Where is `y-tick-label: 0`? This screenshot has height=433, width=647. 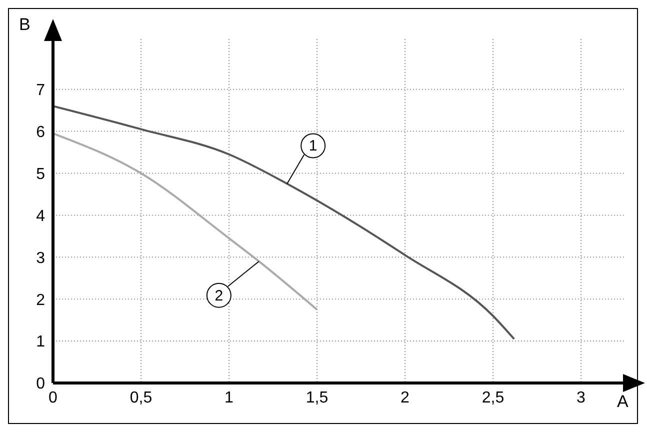
y-tick-label: 0 is located at coordinates (41, 384).